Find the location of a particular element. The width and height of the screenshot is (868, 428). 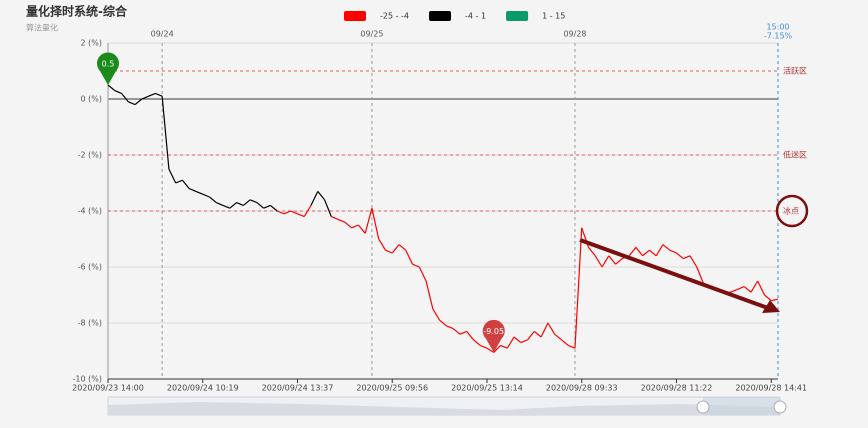

value-label: -7.15% is located at coordinates (778, 36).